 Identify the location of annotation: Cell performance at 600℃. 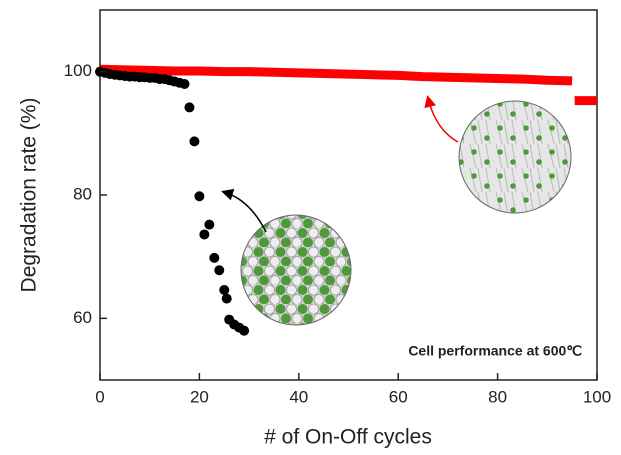
(495, 351).